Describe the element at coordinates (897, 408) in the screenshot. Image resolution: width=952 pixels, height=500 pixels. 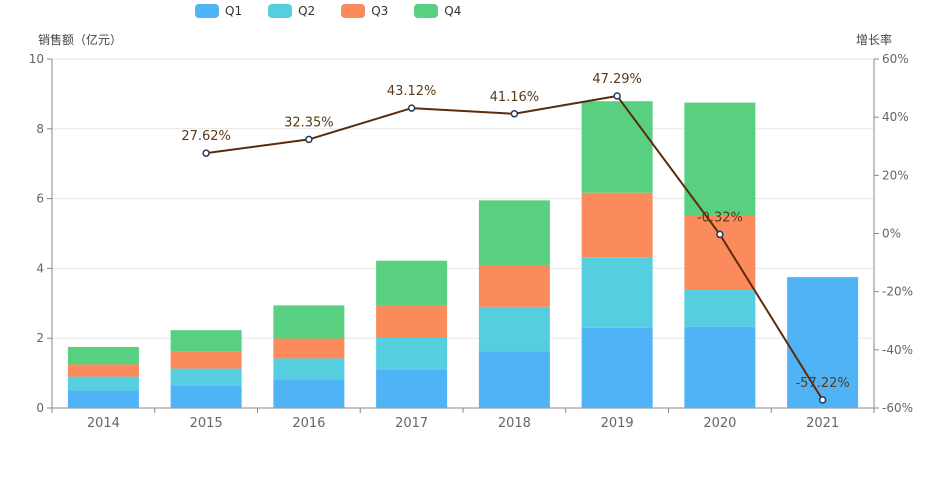
I see `right-tick-label: -60%` at that location.